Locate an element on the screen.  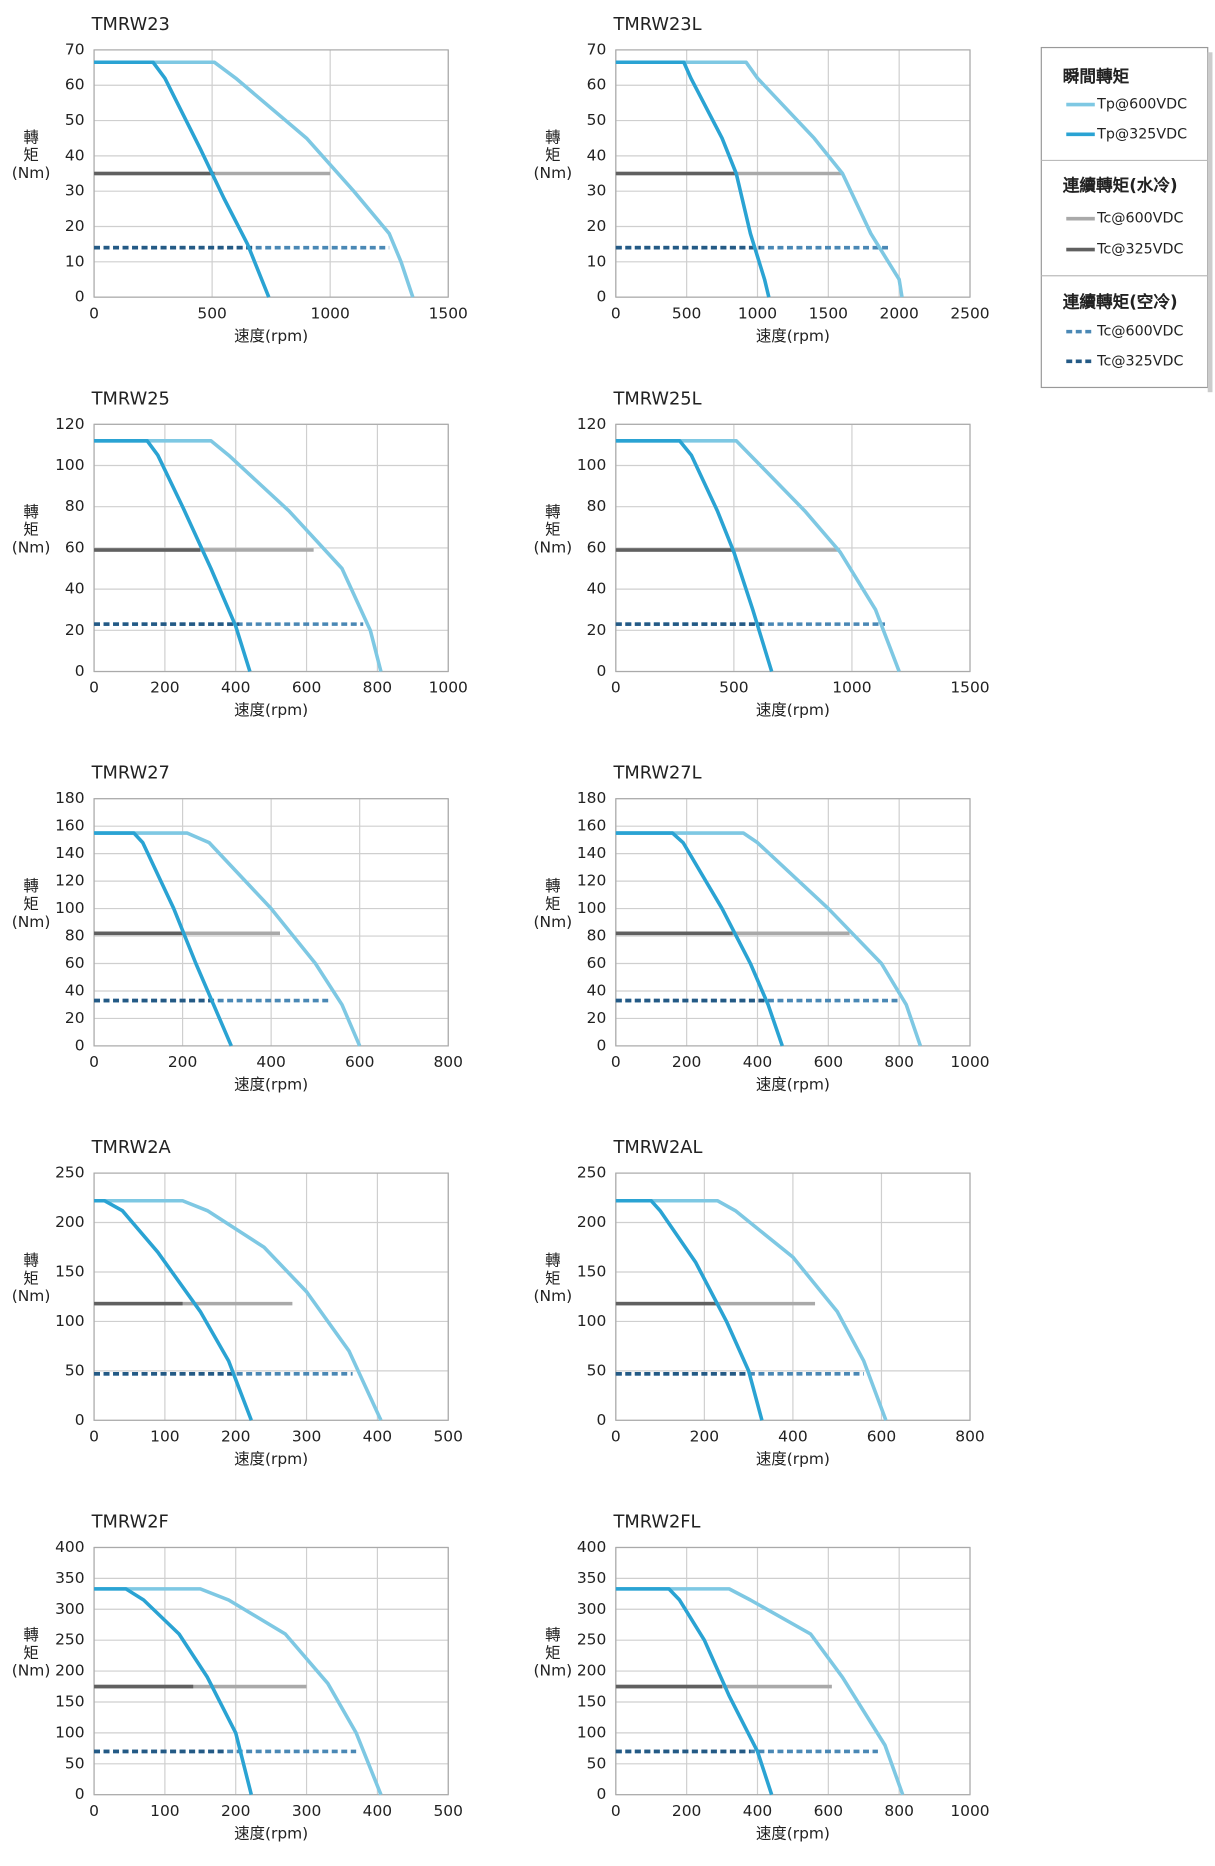
x-tick-label: 1500 is located at coordinates (448, 313).